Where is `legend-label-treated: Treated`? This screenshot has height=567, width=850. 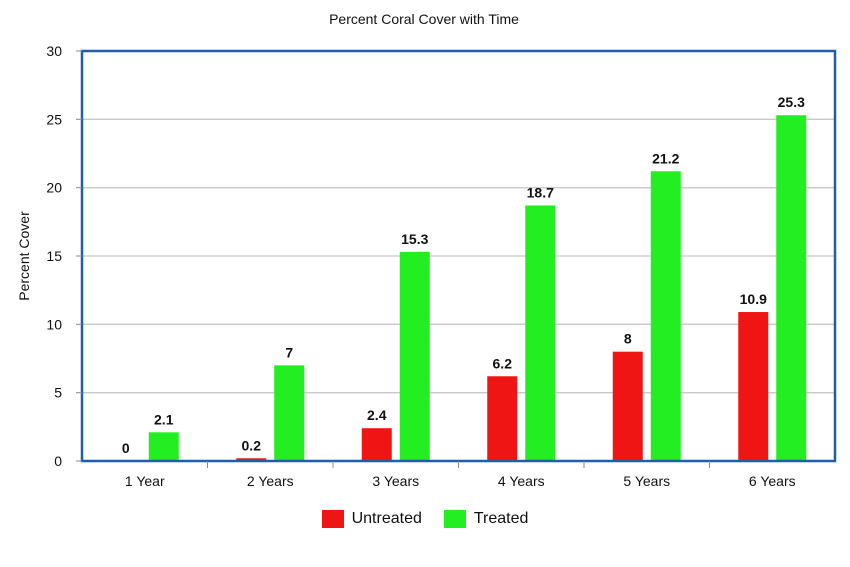
legend-label-treated: Treated is located at coordinates (501, 518).